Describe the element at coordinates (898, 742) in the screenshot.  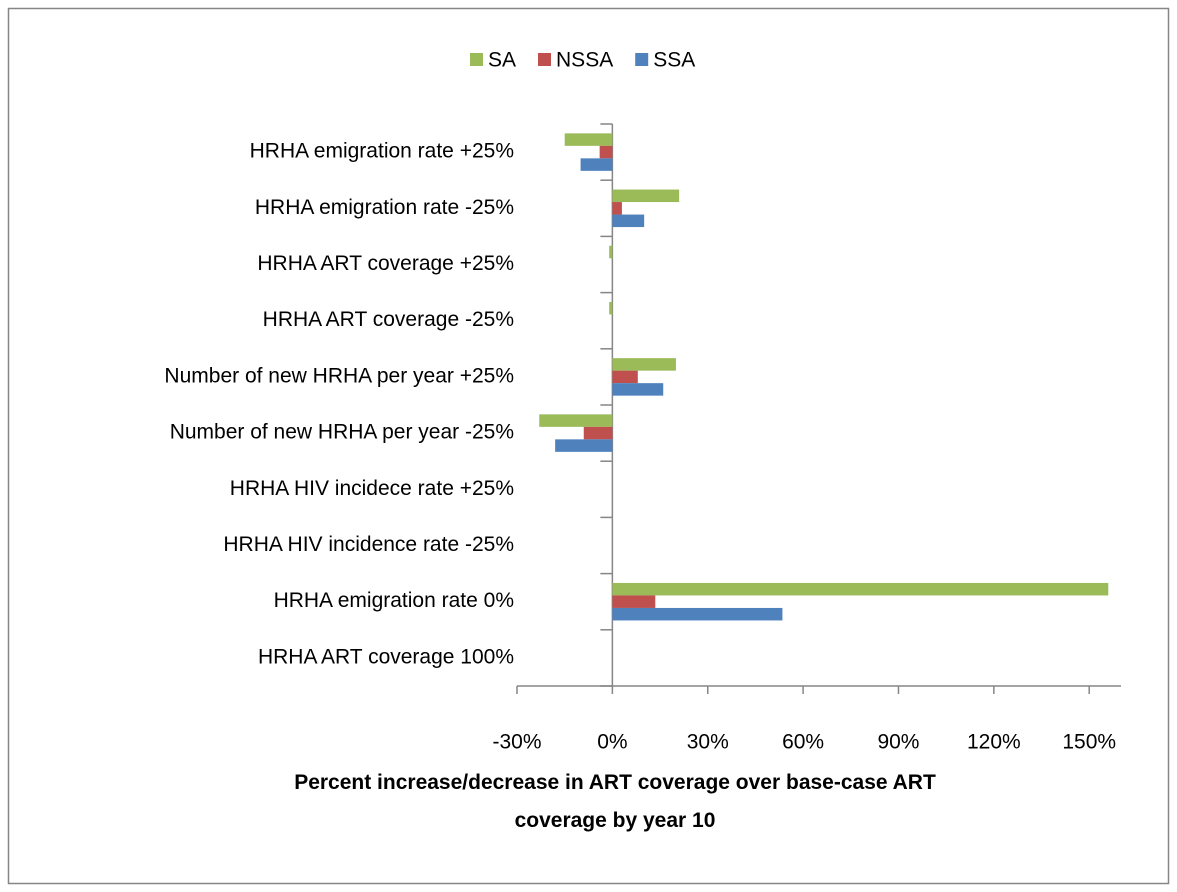
I see `x-tick-label: 90%` at that location.